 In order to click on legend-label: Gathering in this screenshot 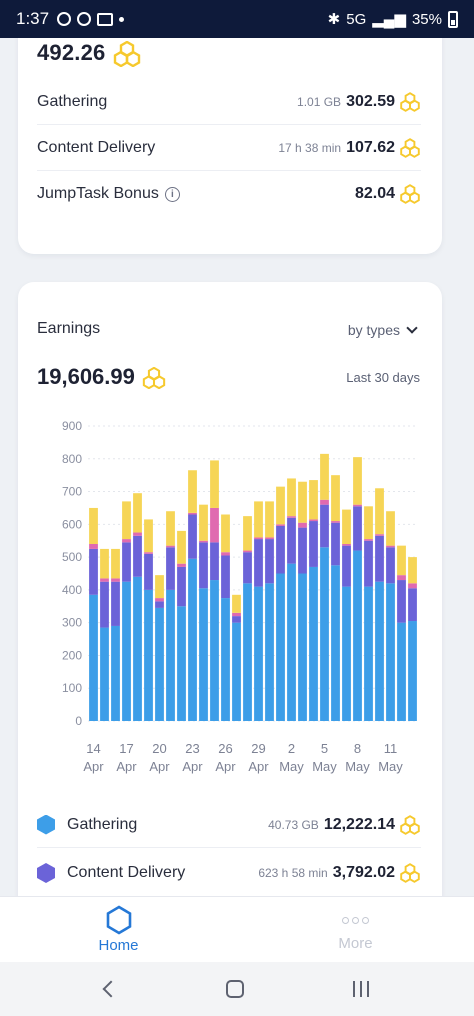, I will do `click(102, 824)`.